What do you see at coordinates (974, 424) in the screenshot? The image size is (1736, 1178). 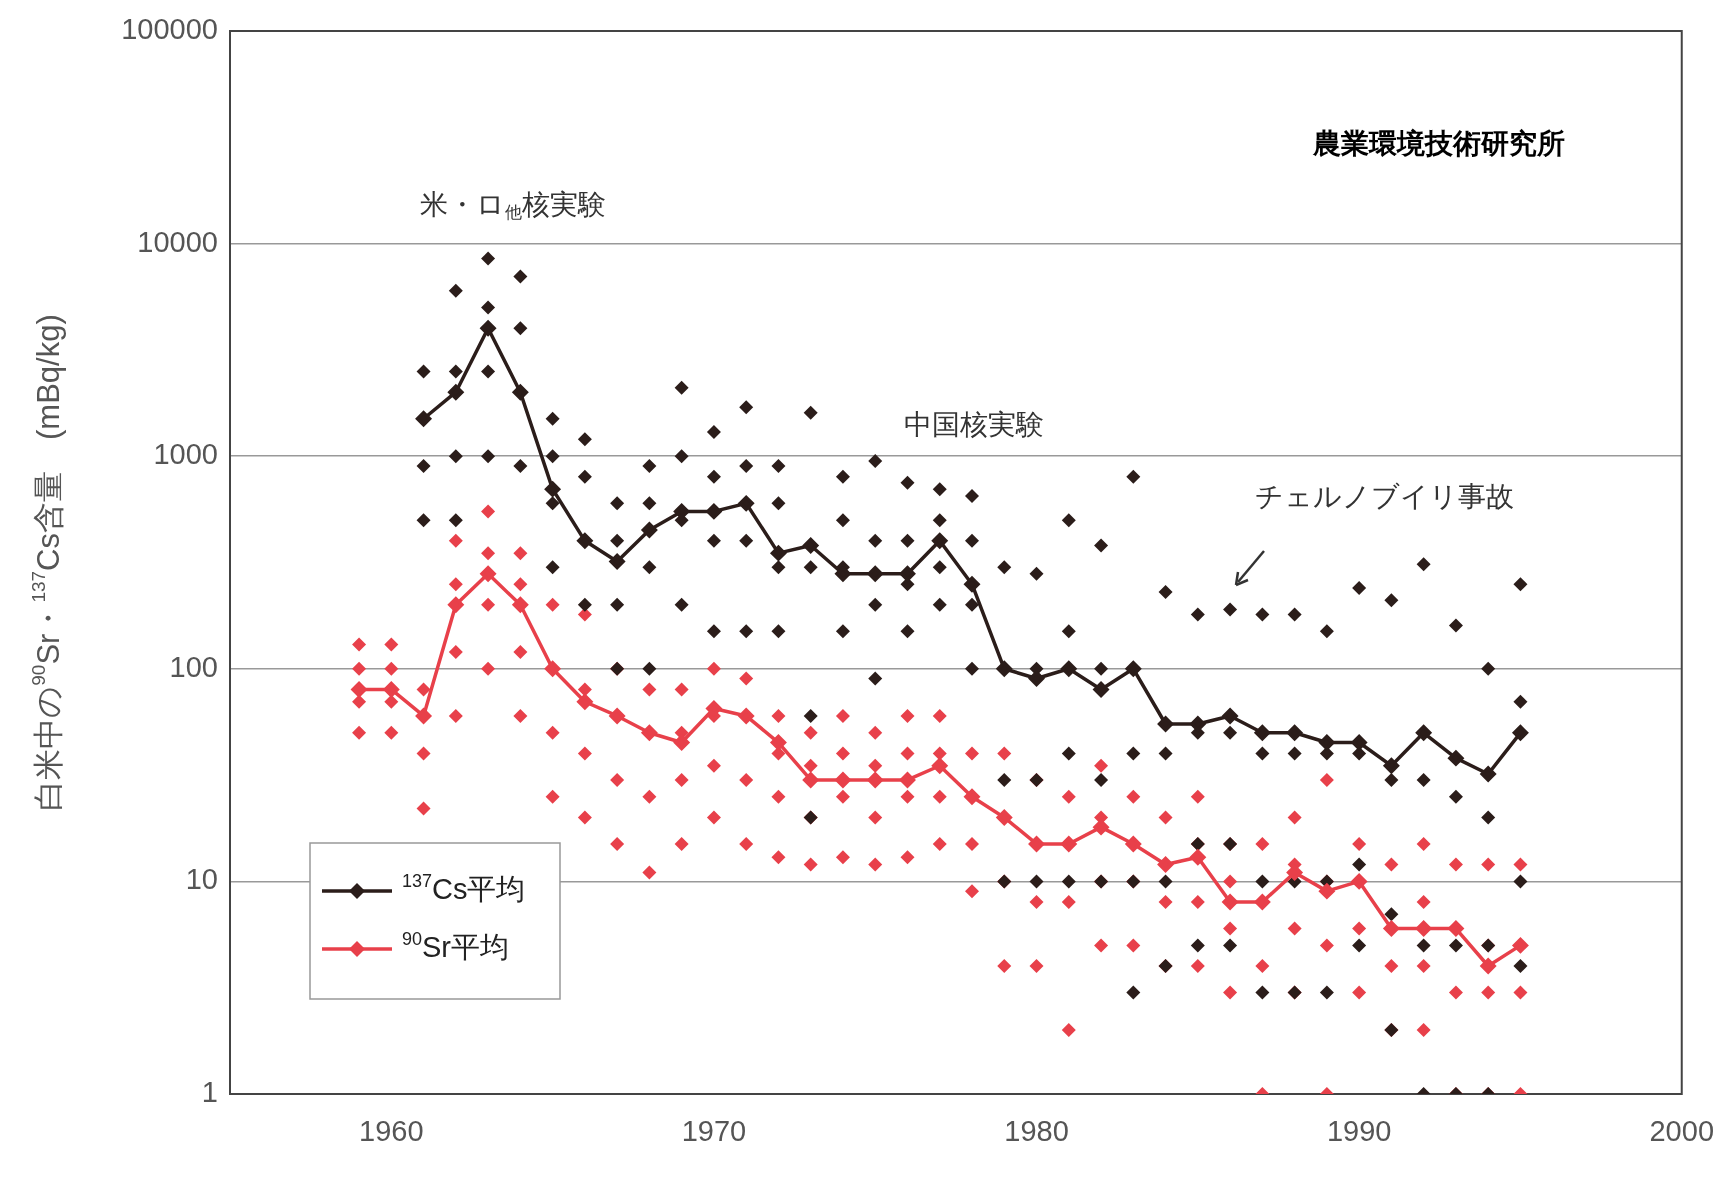 I see `annotation: 中国核実験` at bounding box center [974, 424].